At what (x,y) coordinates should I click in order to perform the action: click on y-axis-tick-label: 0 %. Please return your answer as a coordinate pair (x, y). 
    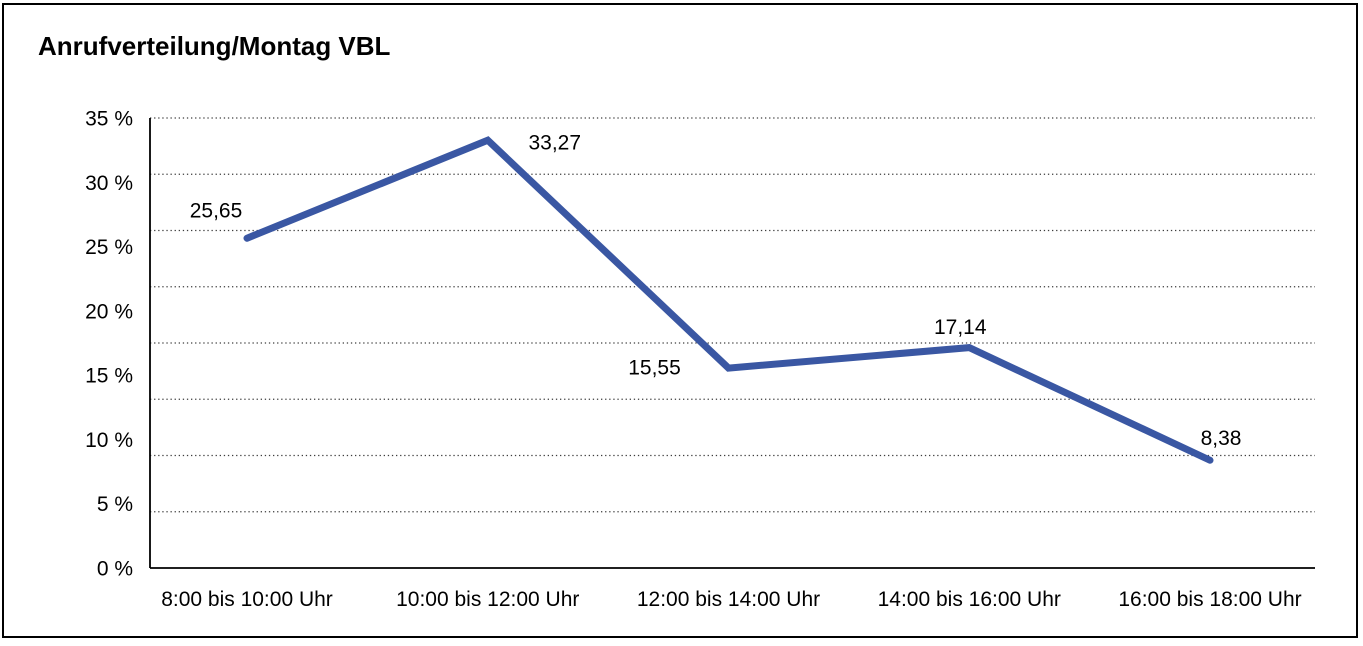
    Looking at the image, I should click on (115, 569).